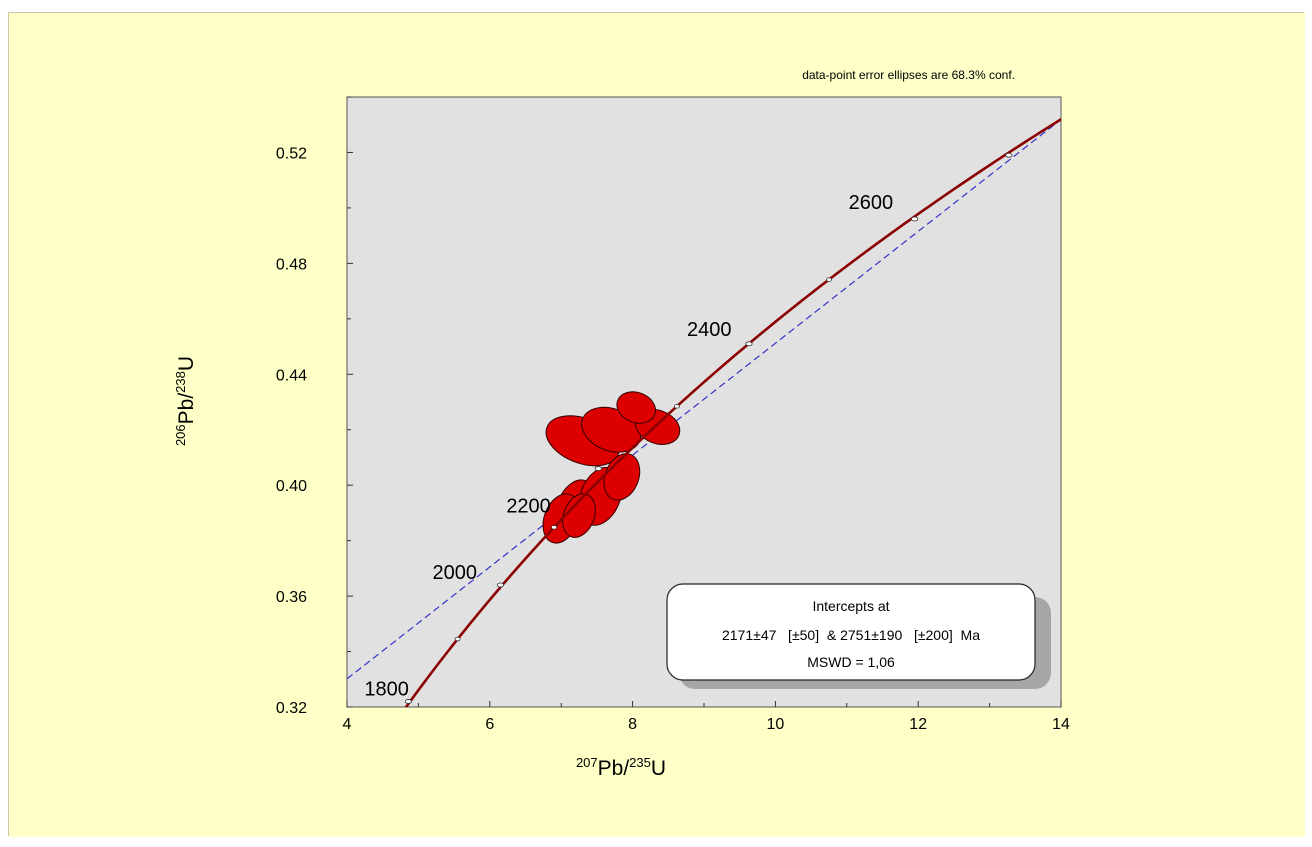 This screenshot has width=1312, height=847. Describe the element at coordinates (709, 330) in the screenshot. I see `concordia-age-label: 2400` at that location.